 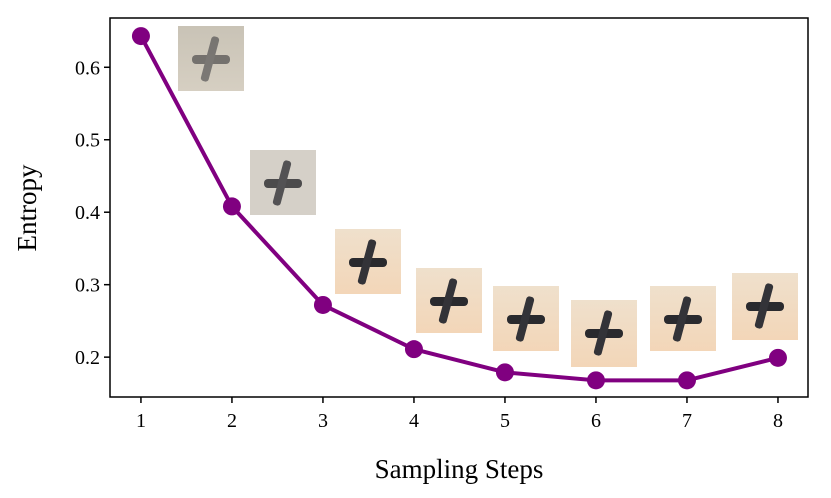 What do you see at coordinates (87, 358) in the screenshot?
I see `y-tick-label: 0.2` at bounding box center [87, 358].